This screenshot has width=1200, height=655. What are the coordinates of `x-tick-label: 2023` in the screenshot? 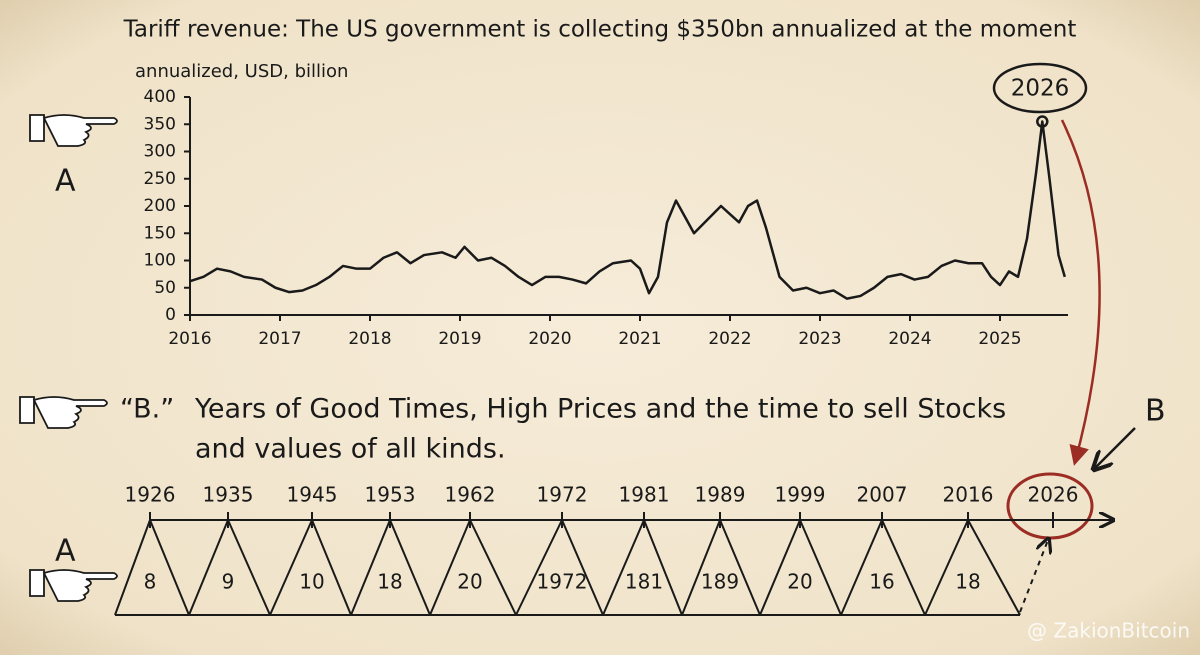 It's located at (819, 339).